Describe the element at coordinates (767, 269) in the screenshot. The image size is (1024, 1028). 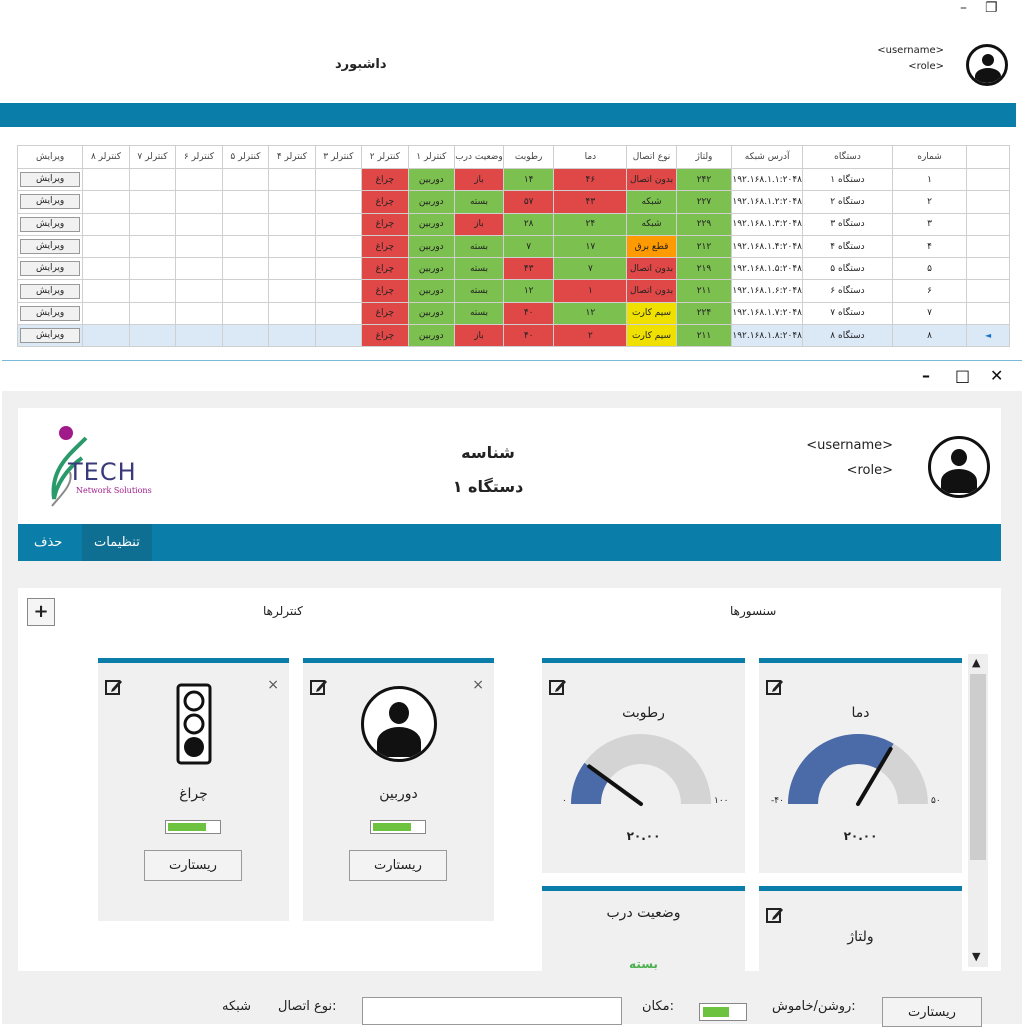
I see `address-cell: ۱۹۲.۱۶۸.۱.۵:۲۰۴۸` at that location.